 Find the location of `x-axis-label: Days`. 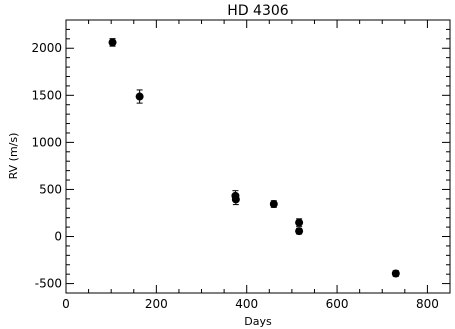

x-axis-label: Days is located at coordinates (258, 321).